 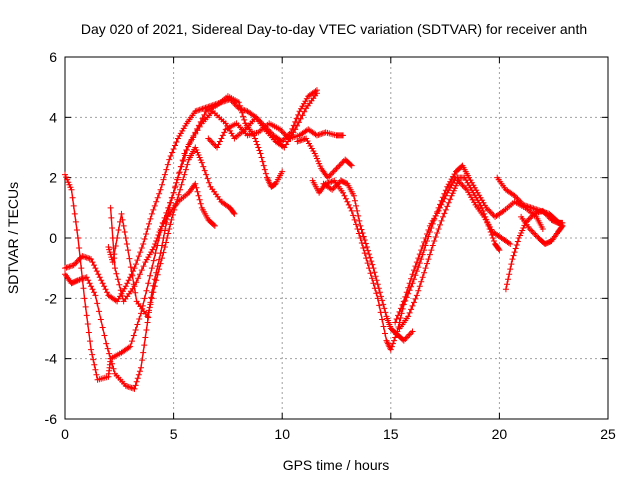 What do you see at coordinates (455, 254) in the screenshot?
I see `series-sat-k` at bounding box center [455, 254].